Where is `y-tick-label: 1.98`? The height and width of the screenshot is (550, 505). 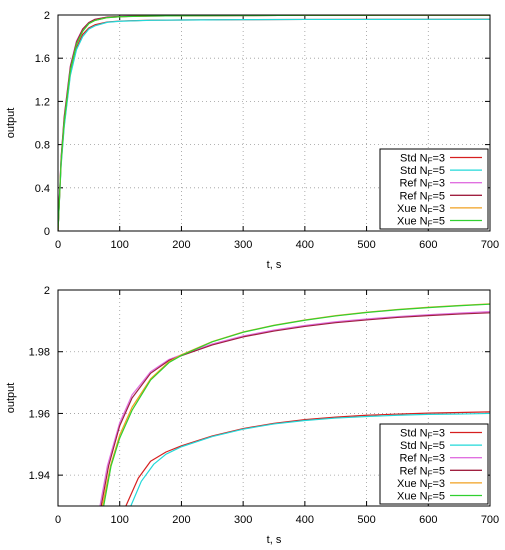
y-tick-label: 1.98 is located at coordinates (39, 353).